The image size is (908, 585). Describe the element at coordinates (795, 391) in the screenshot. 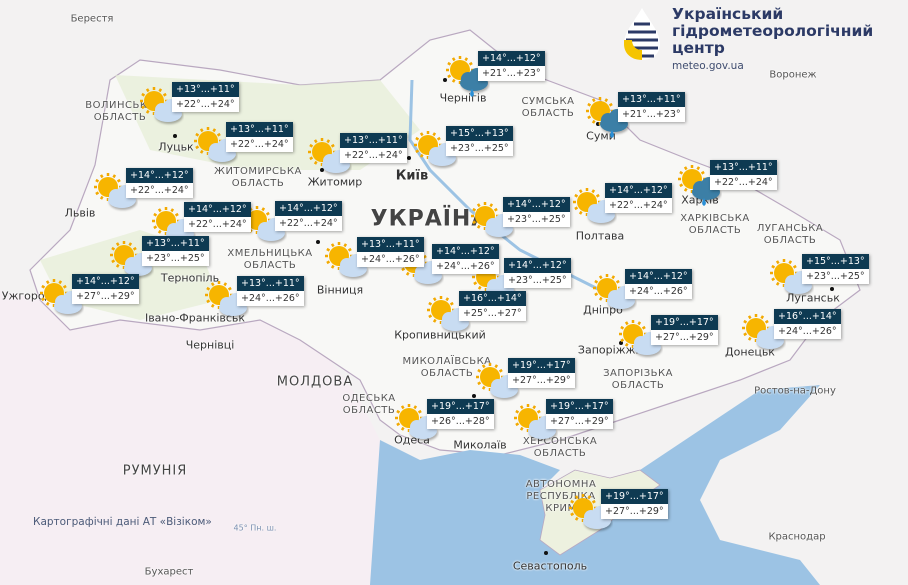

I see `place-label: Ростов-на-Дону` at that location.